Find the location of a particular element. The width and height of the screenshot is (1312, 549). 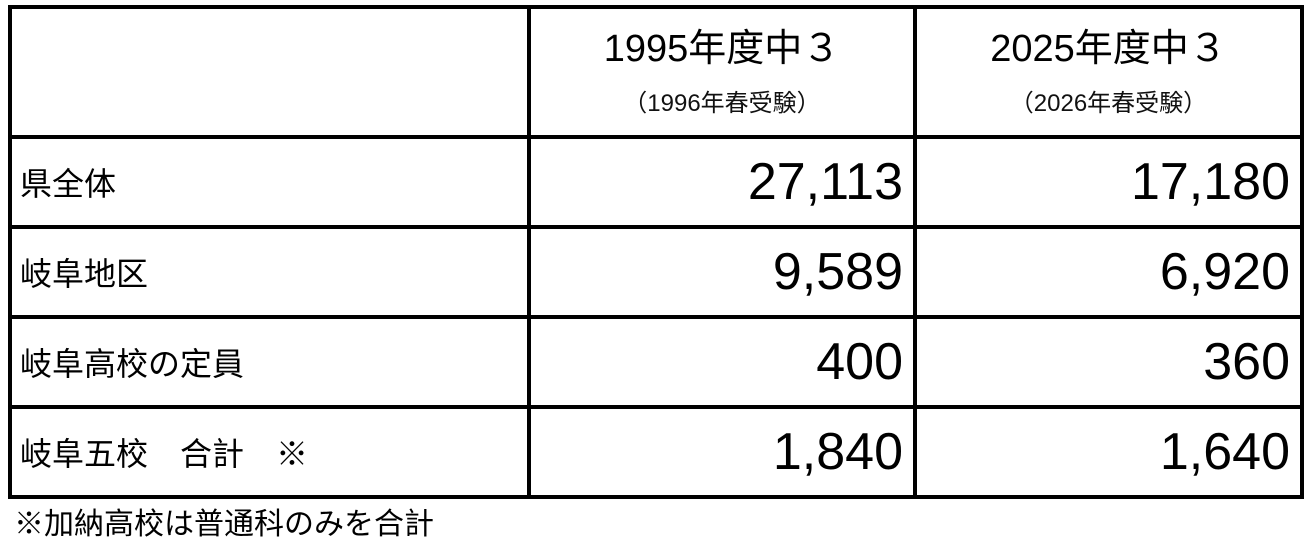

header-year-2025: 2025年度中３ is located at coordinates (1108, 49).